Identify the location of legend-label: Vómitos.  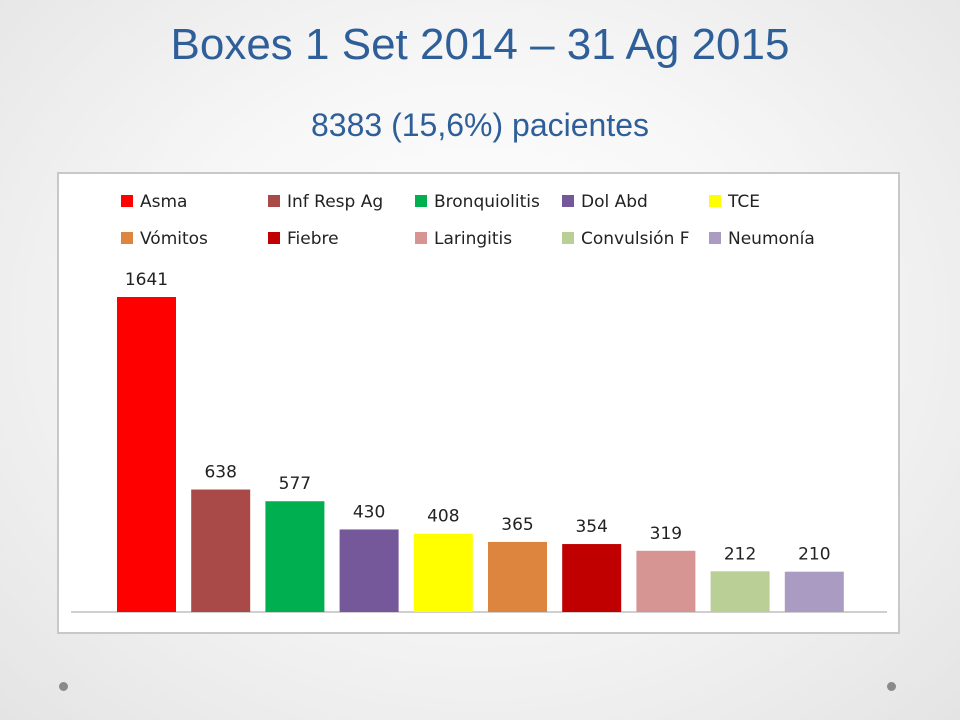
(174, 239).